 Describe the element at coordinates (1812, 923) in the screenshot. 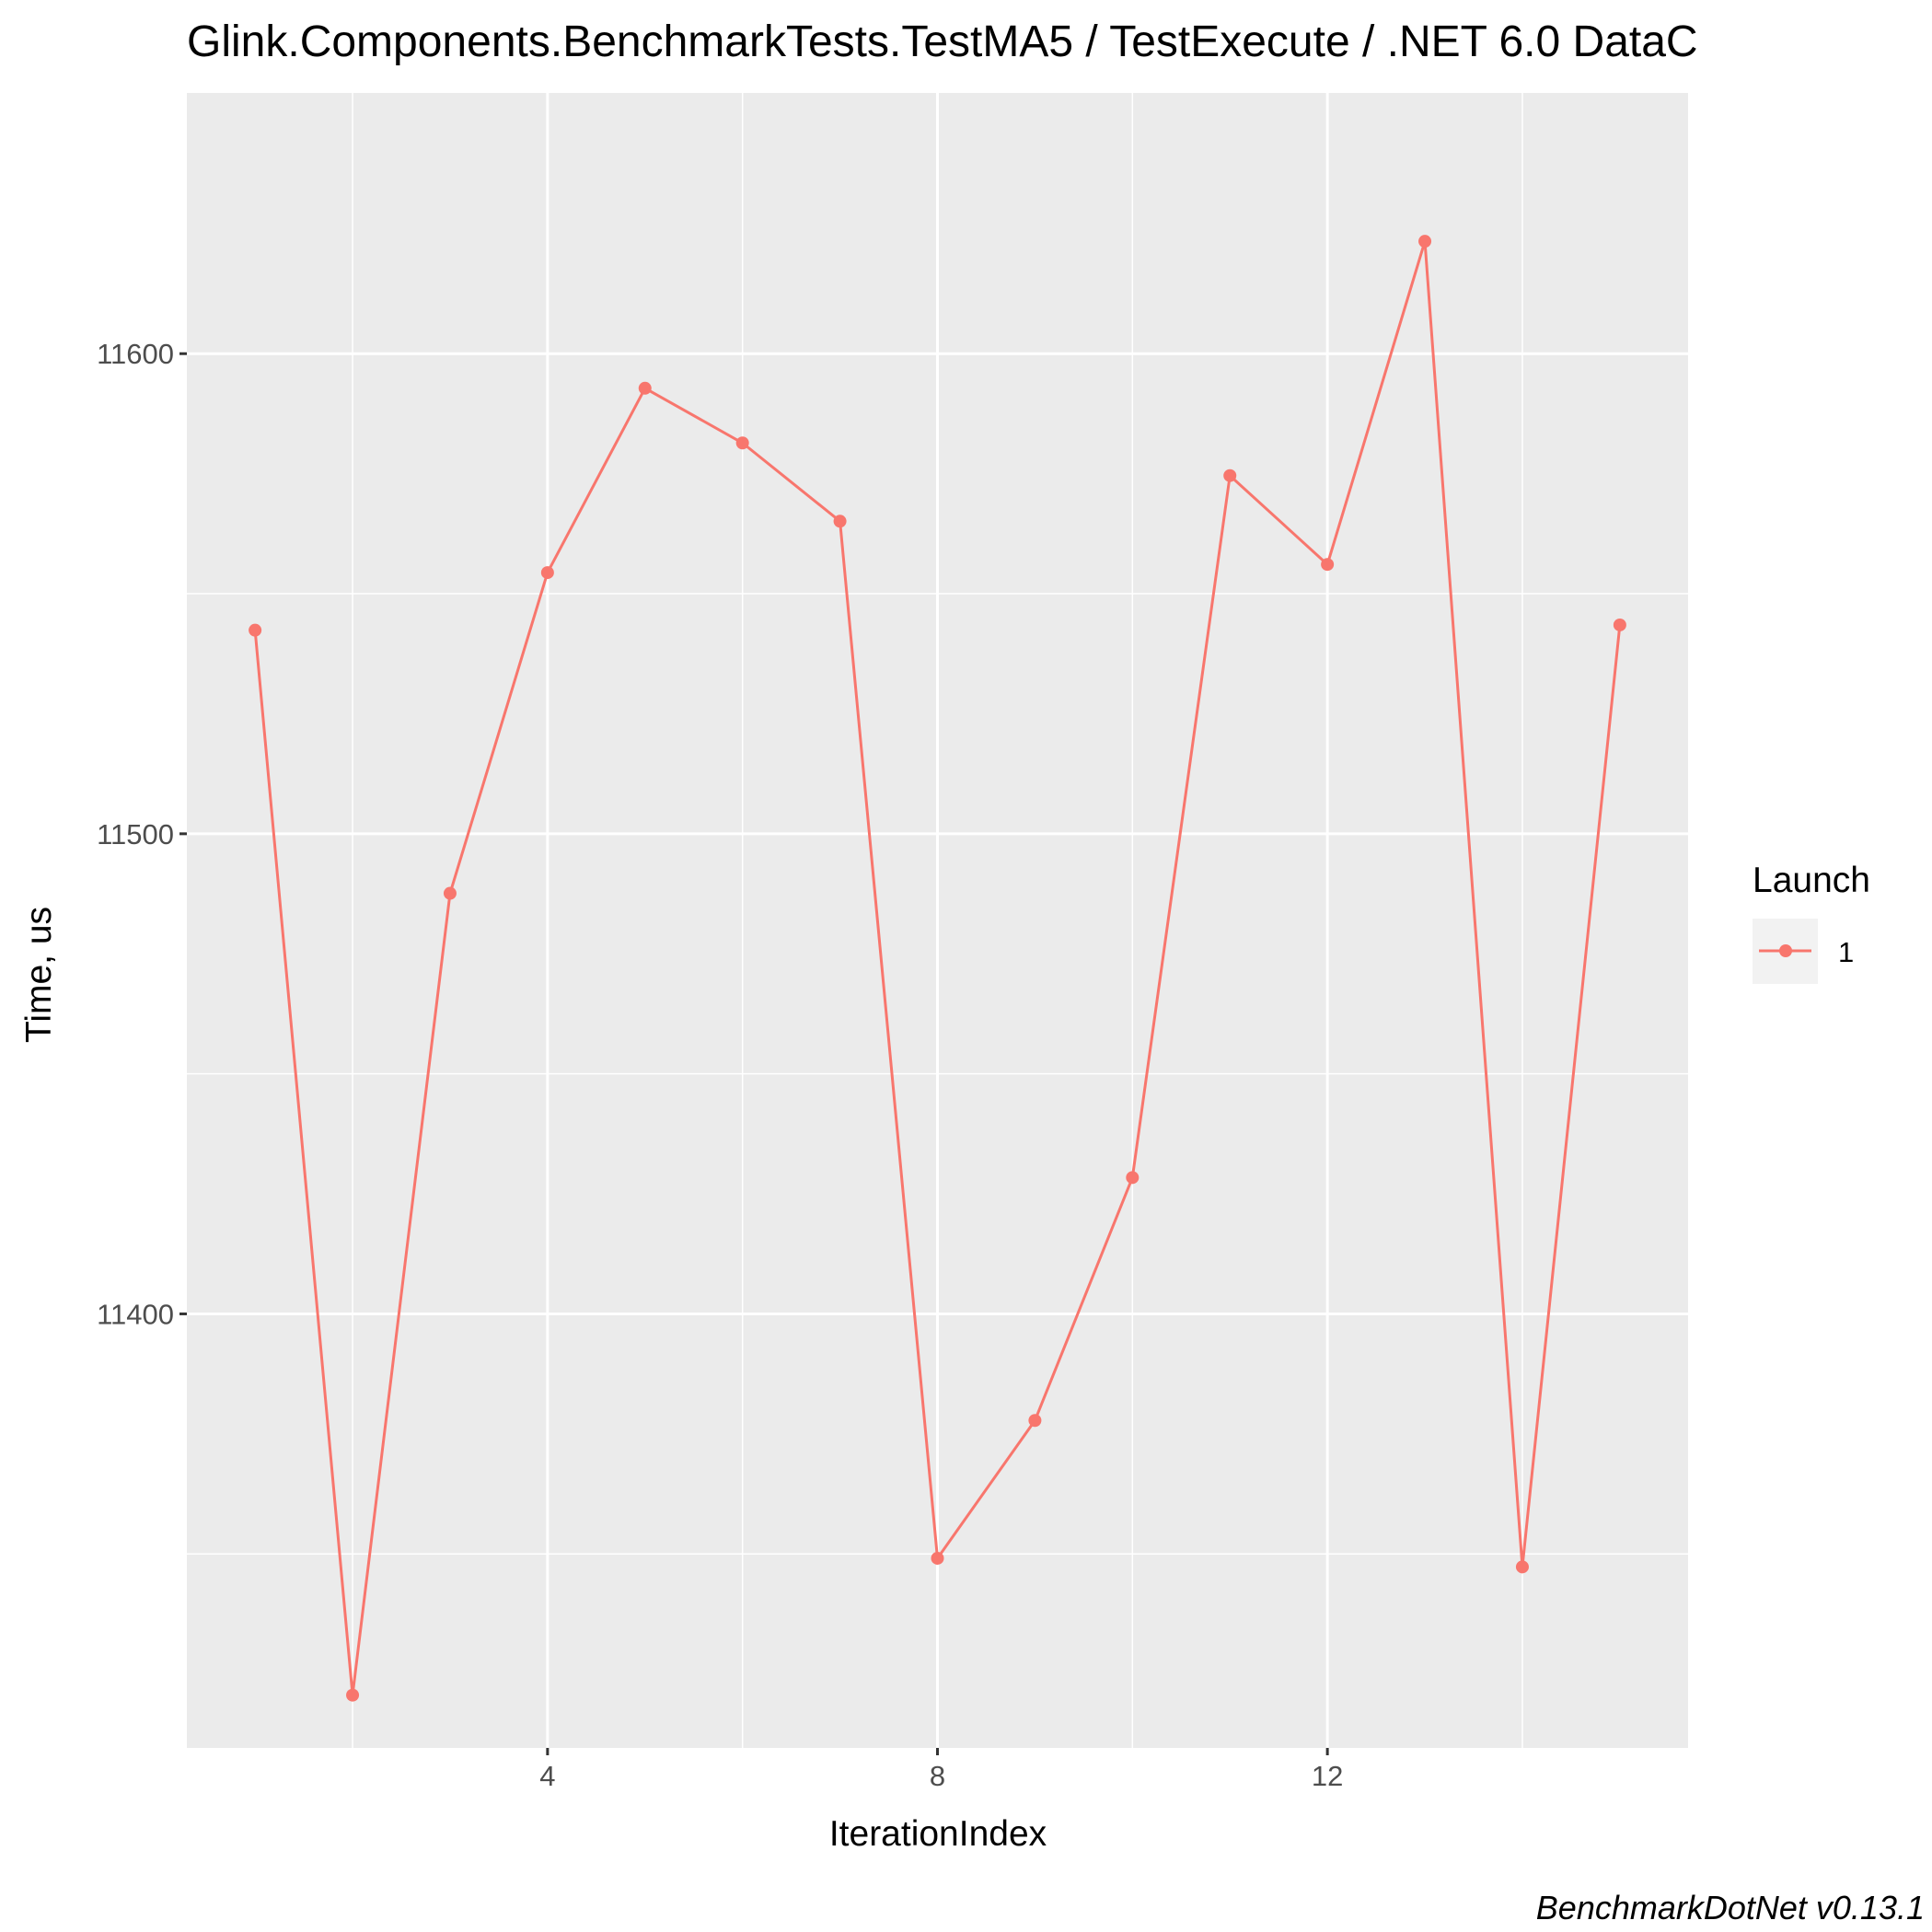

I see `legend: Launch 1` at that location.